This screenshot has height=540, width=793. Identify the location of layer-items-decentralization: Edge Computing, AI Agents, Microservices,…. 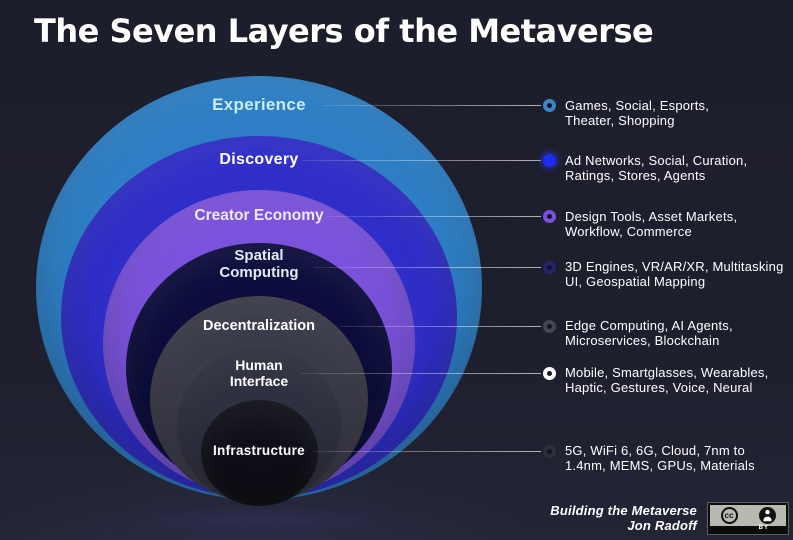
(649, 333).